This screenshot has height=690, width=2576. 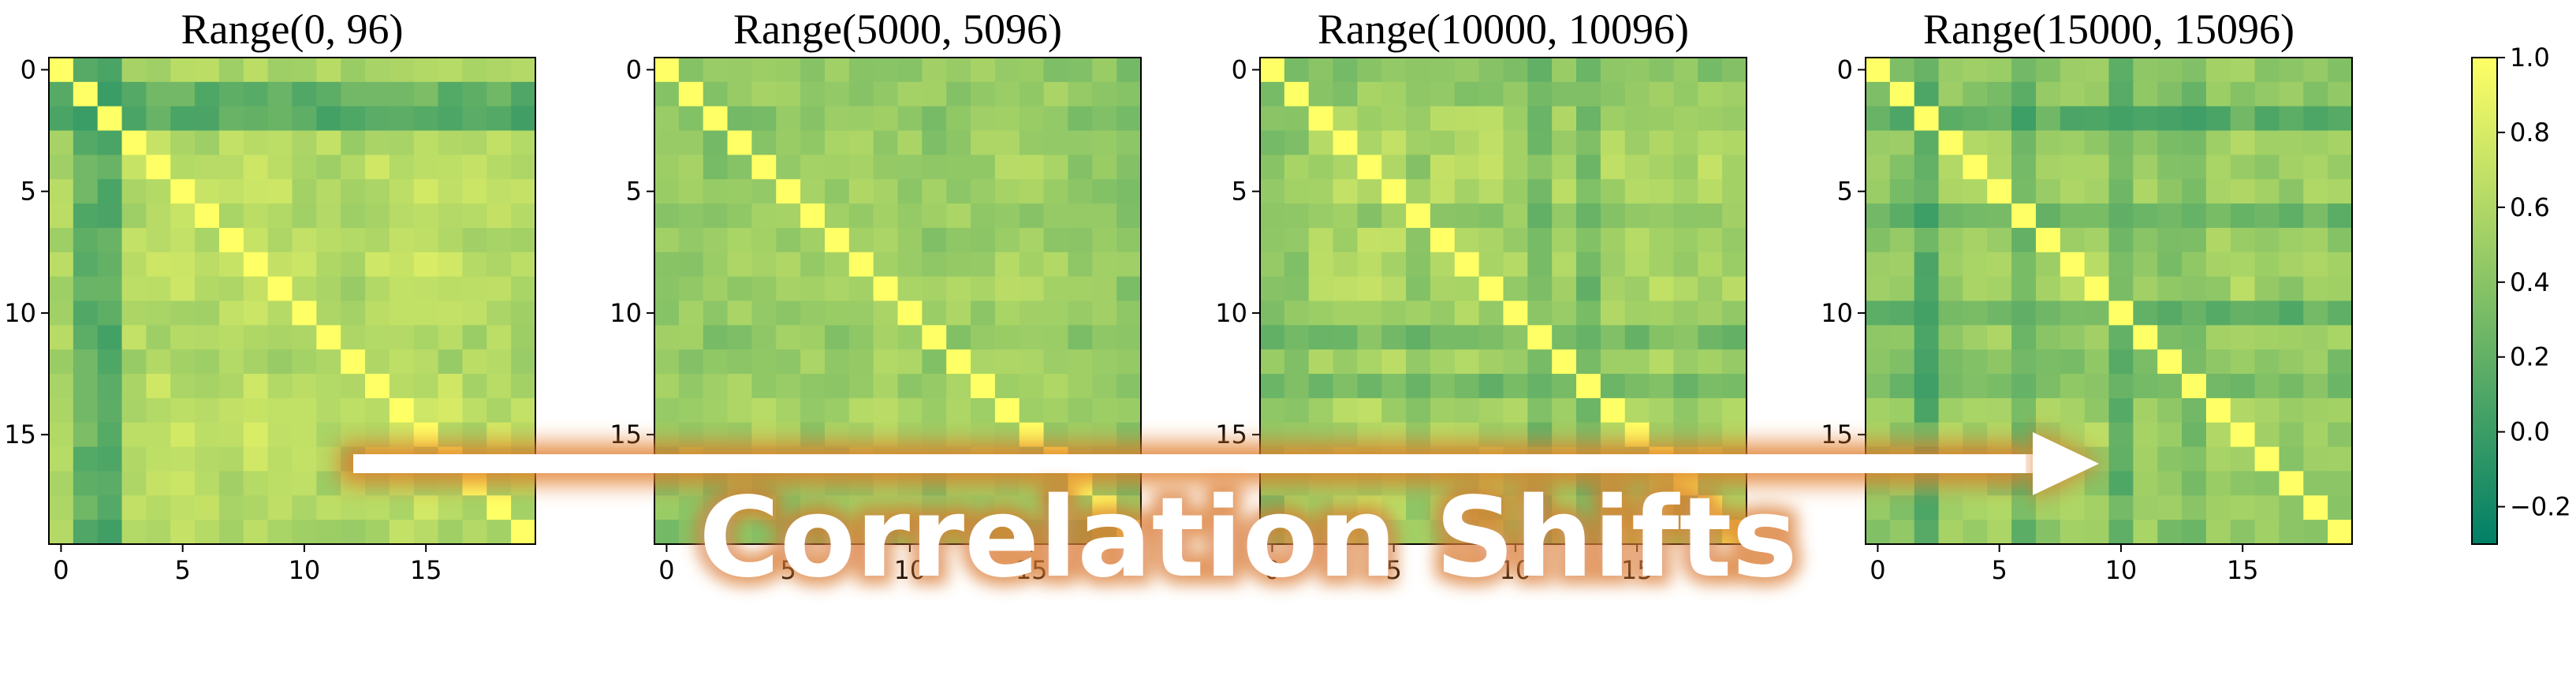 I want to click on colorbar: 1.00.80.60.40.20.0−0.2, so click(x=2521, y=294).